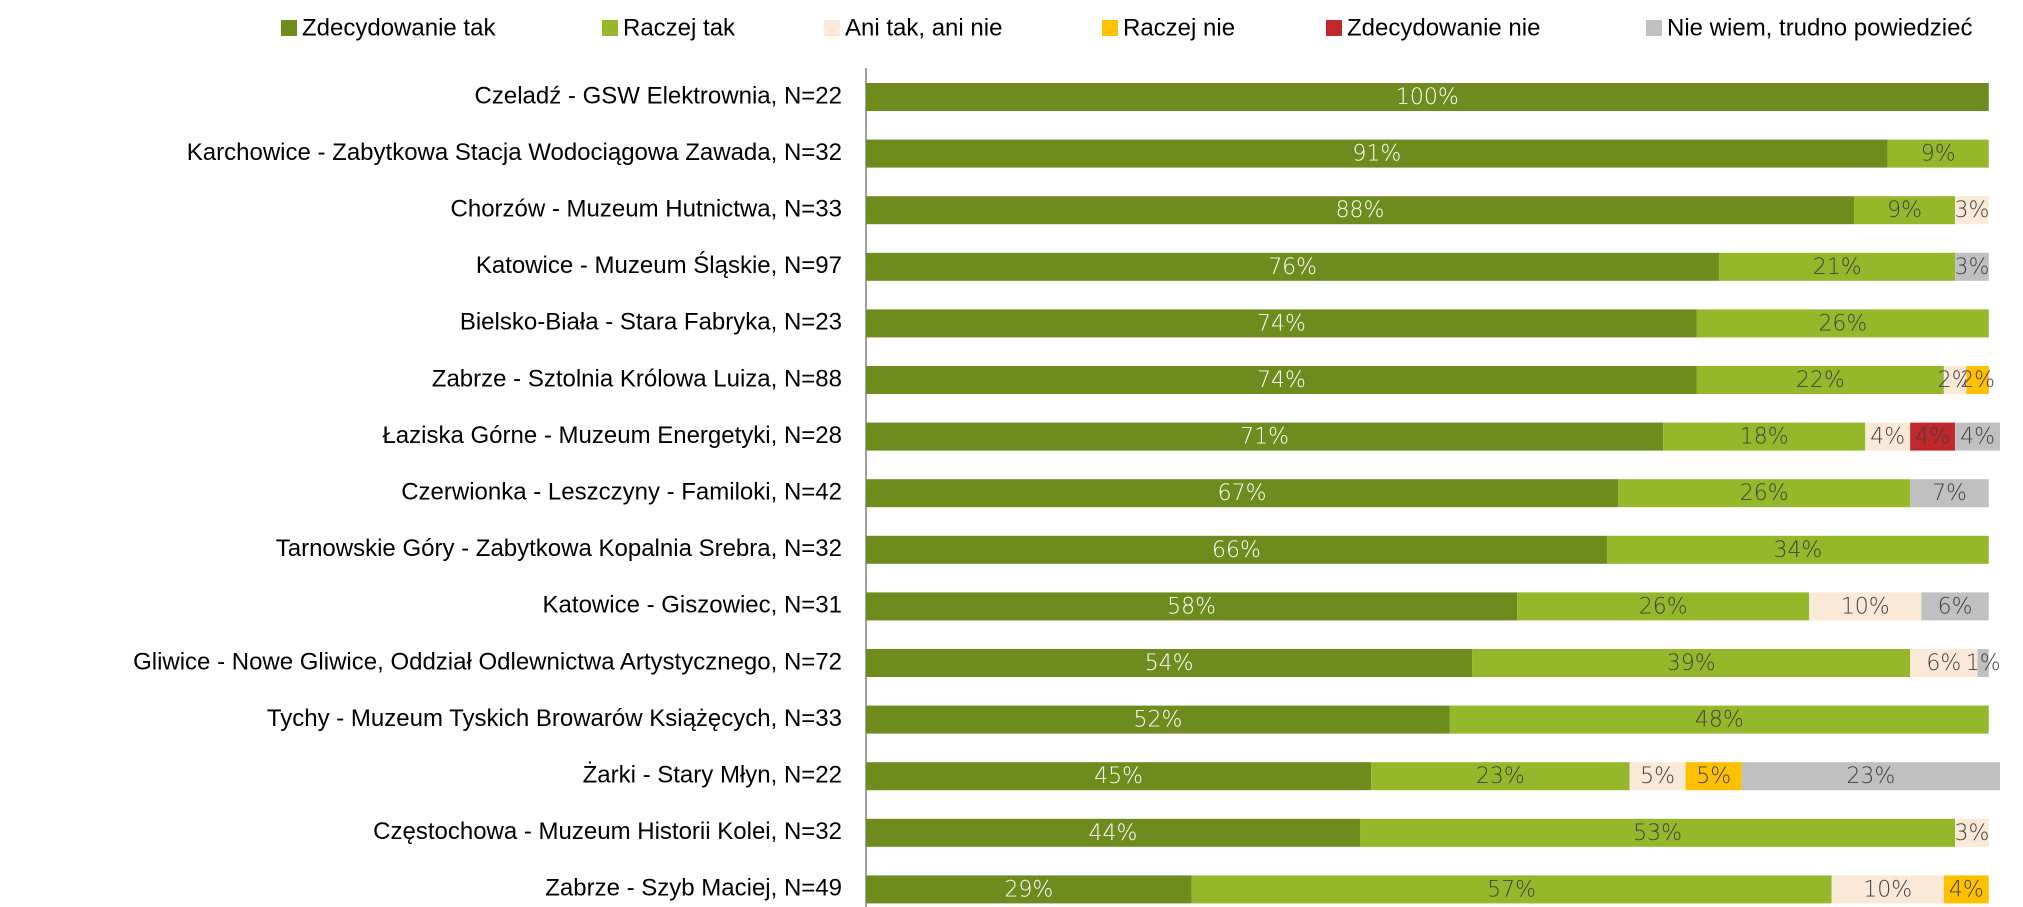  I want to click on data-label: 53%, so click(1657, 833).